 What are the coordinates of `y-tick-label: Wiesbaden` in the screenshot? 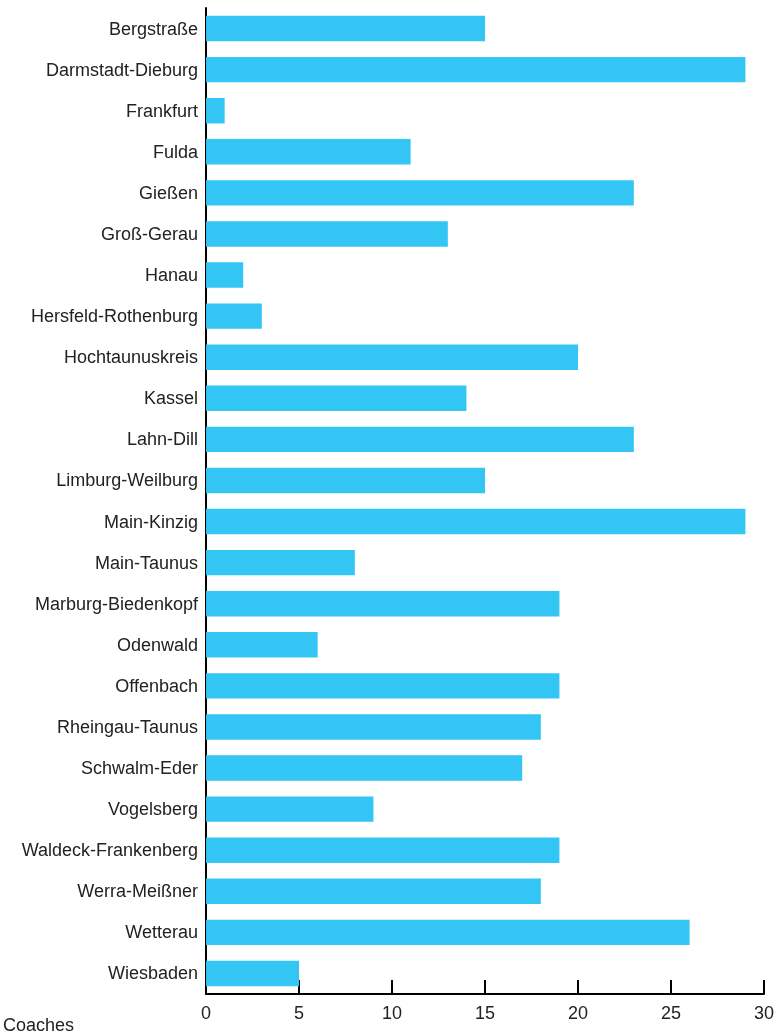 It's located at (153, 973).